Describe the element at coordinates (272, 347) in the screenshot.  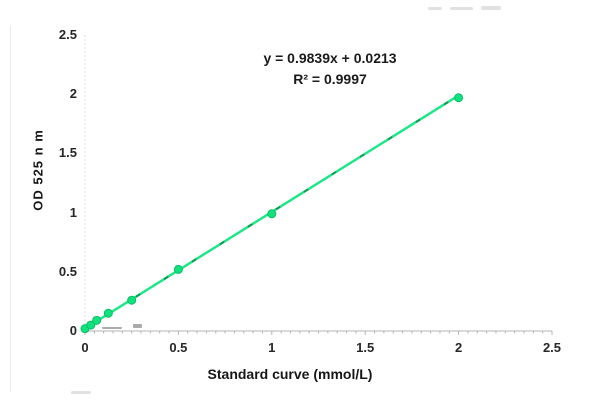
I see `x-tick-label: 1` at that location.